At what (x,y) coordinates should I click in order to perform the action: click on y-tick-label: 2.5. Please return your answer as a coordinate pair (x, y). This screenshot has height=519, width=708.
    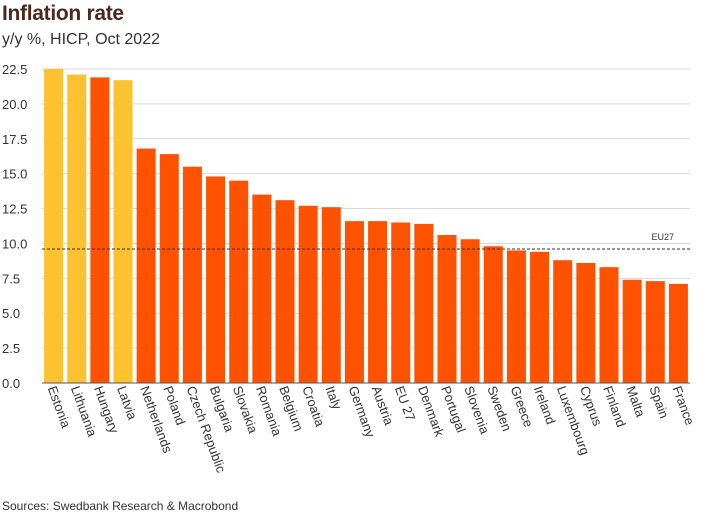
    Looking at the image, I should click on (11, 348).